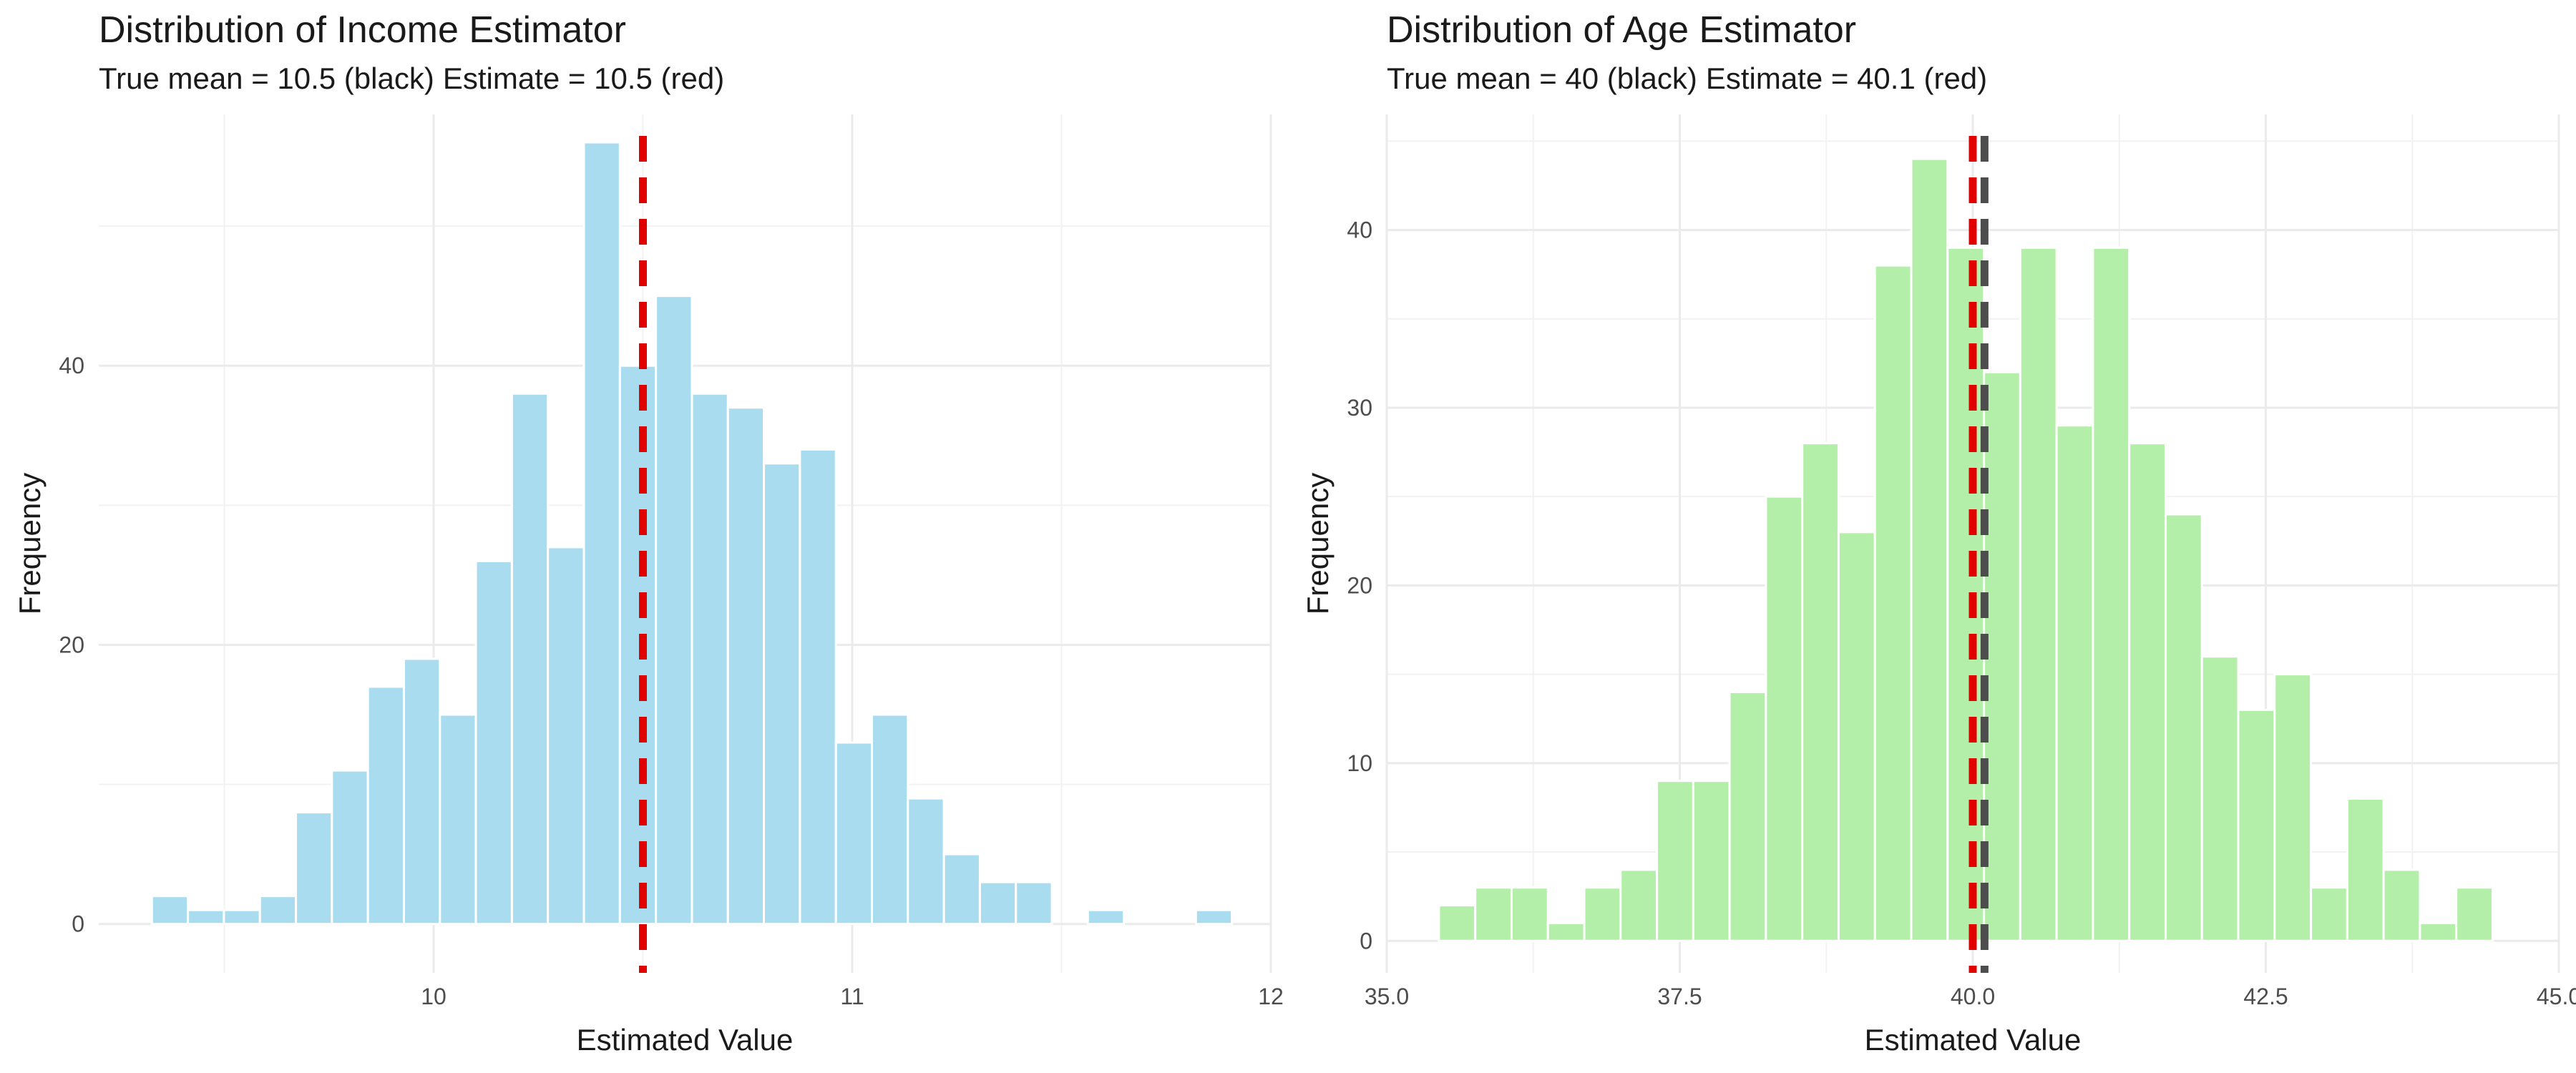 This screenshot has height=1073, width=2576. Describe the element at coordinates (1387, 996) in the screenshot. I see `age-x-tick-label: 35.0` at that location.